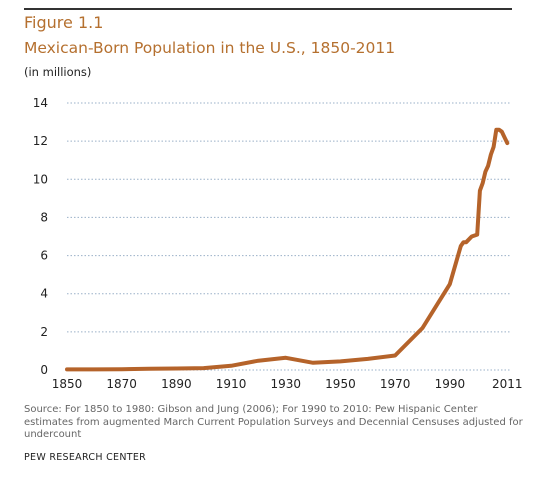 The width and height of the screenshot is (536, 480). I want to click on x-tick-label: 2011, so click(507, 384).